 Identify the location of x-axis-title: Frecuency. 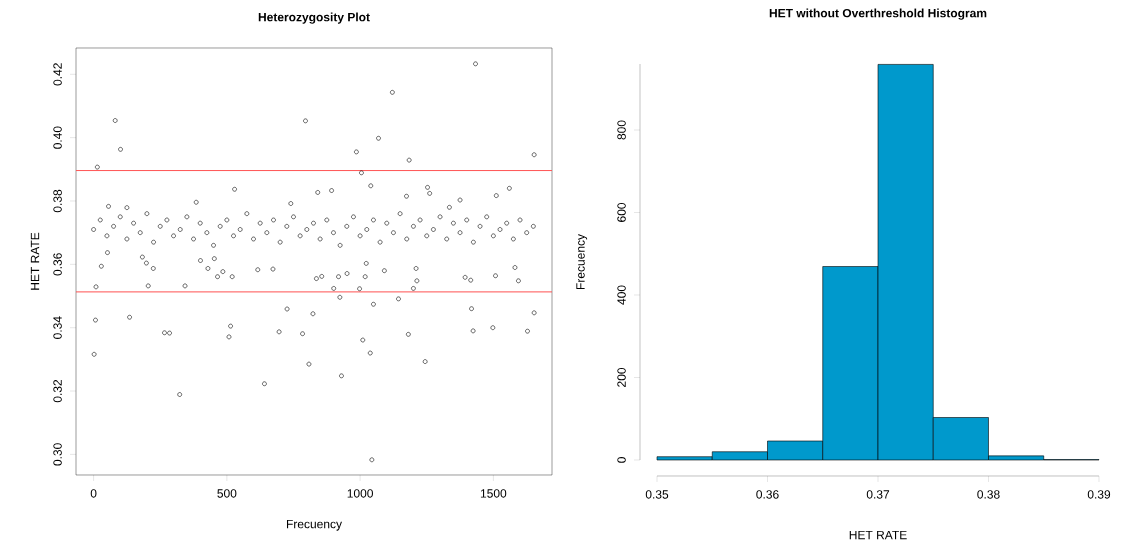
(314, 525).